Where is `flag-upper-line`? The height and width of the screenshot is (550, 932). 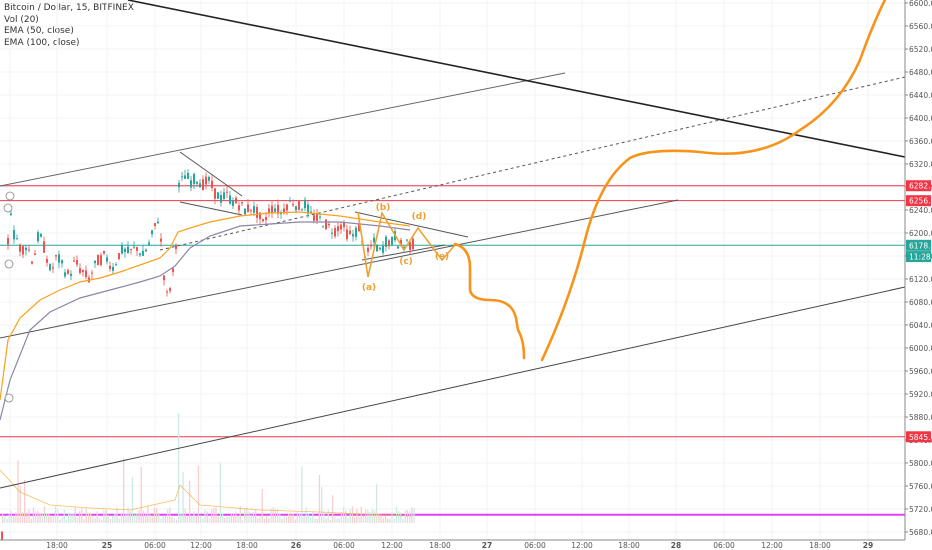 flag-upper-line is located at coordinates (211, 174).